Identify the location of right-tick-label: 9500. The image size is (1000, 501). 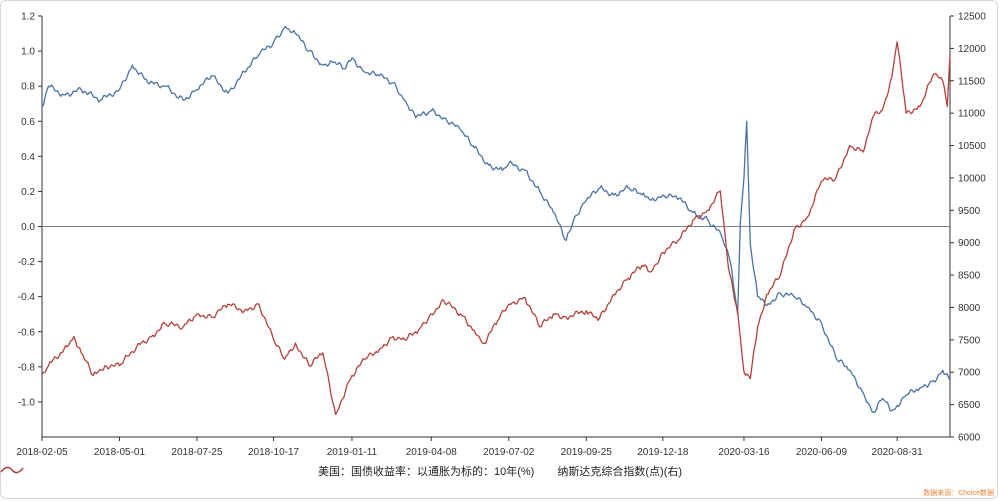
(969, 211).